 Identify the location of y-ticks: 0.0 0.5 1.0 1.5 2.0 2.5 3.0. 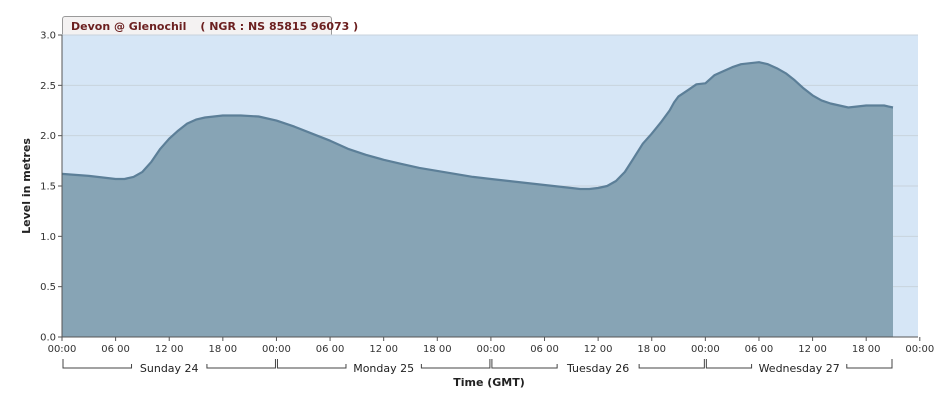
(51, 187).